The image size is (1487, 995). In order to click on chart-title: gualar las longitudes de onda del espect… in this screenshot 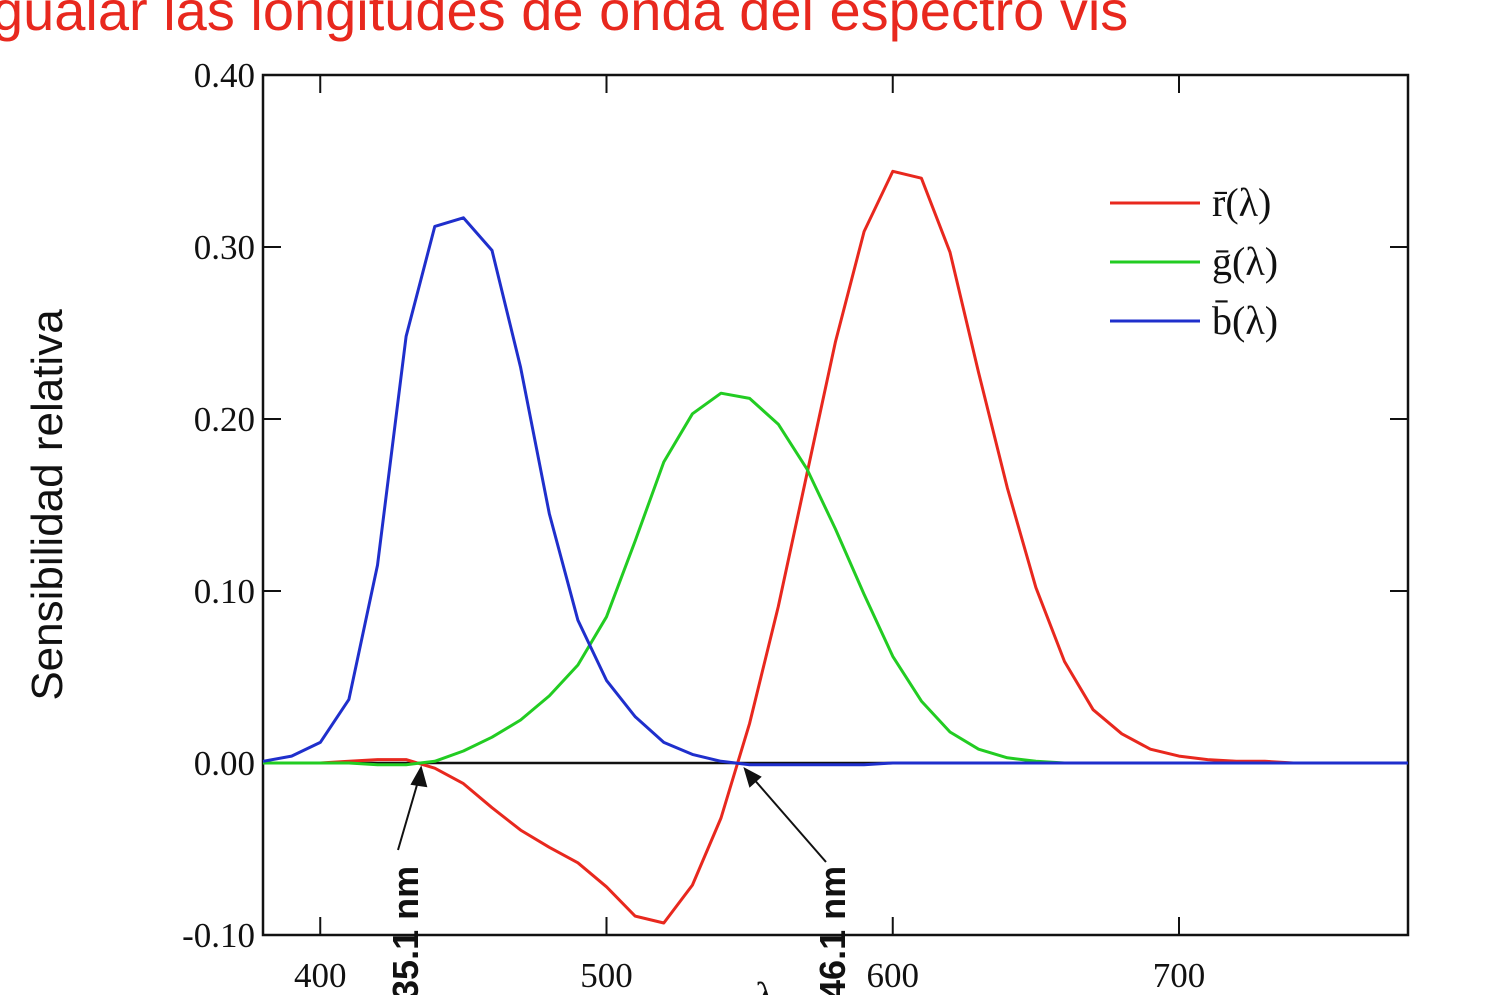, I will do `click(564, 21)`.